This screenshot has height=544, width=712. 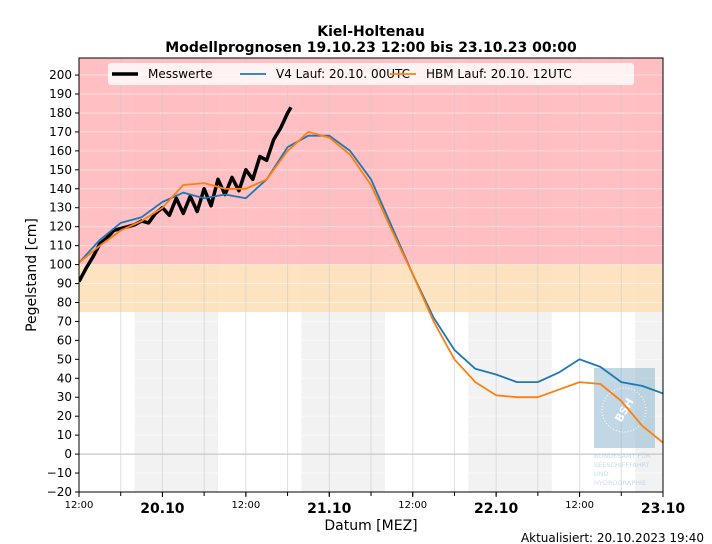 What do you see at coordinates (60, 170) in the screenshot?
I see `y-tick-label: 150` at bounding box center [60, 170].